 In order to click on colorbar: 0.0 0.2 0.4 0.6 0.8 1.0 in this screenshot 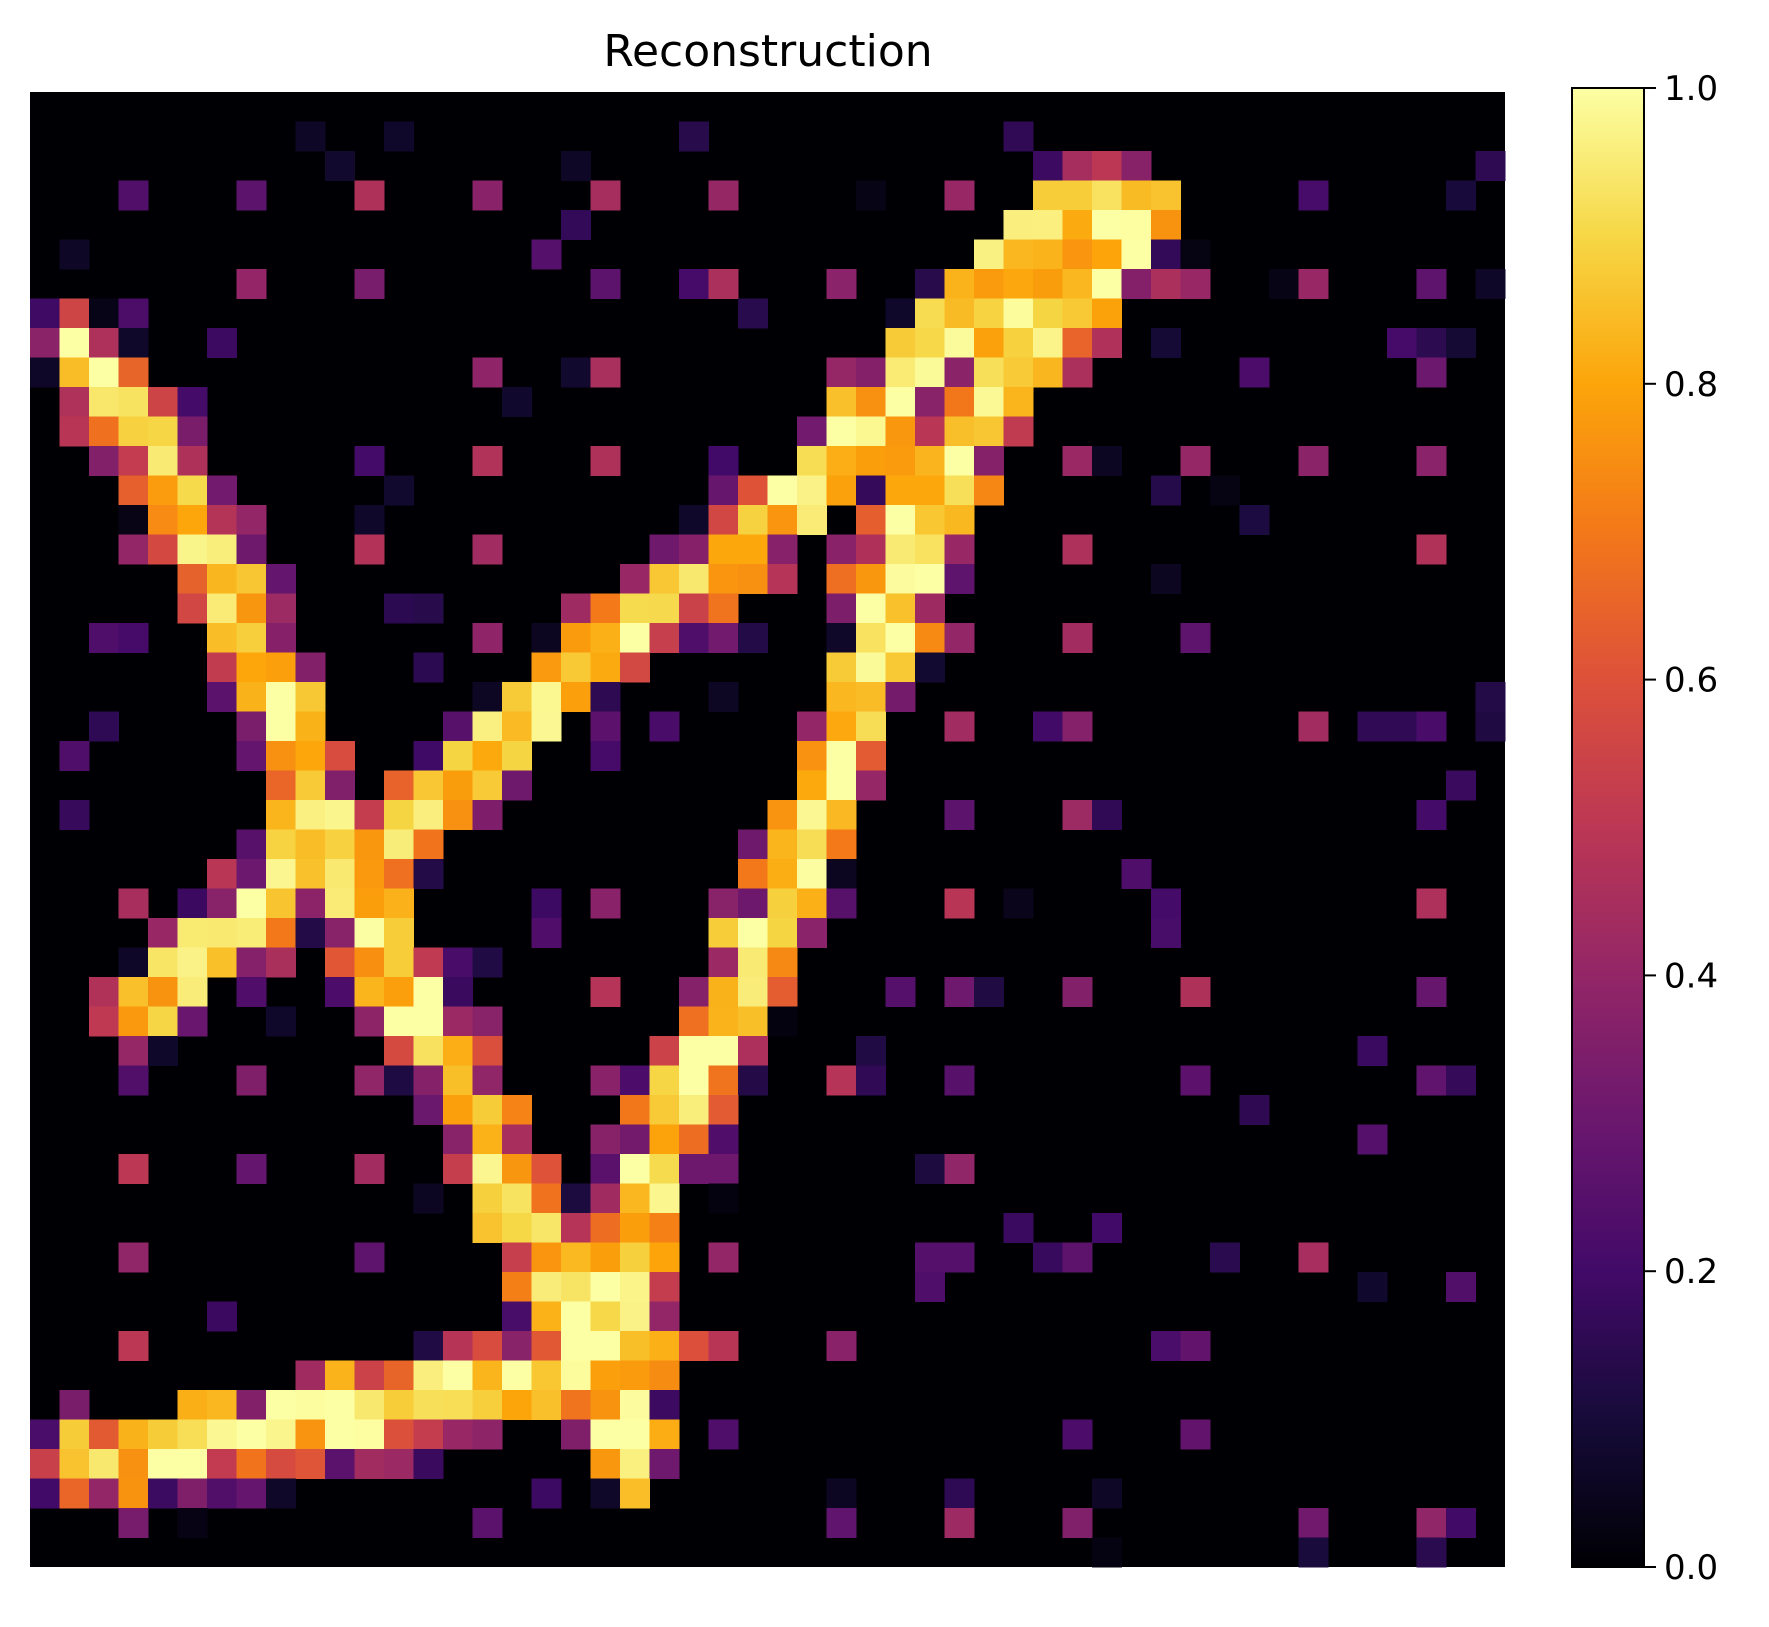, I will do `click(1644, 828)`.